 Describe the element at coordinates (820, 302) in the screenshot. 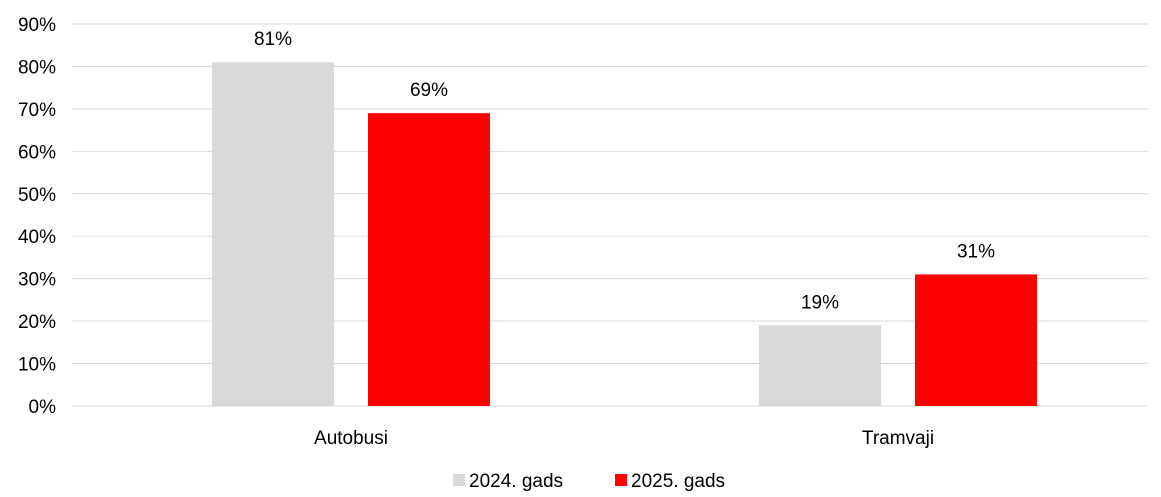

I see `data-label: 19%` at that location.